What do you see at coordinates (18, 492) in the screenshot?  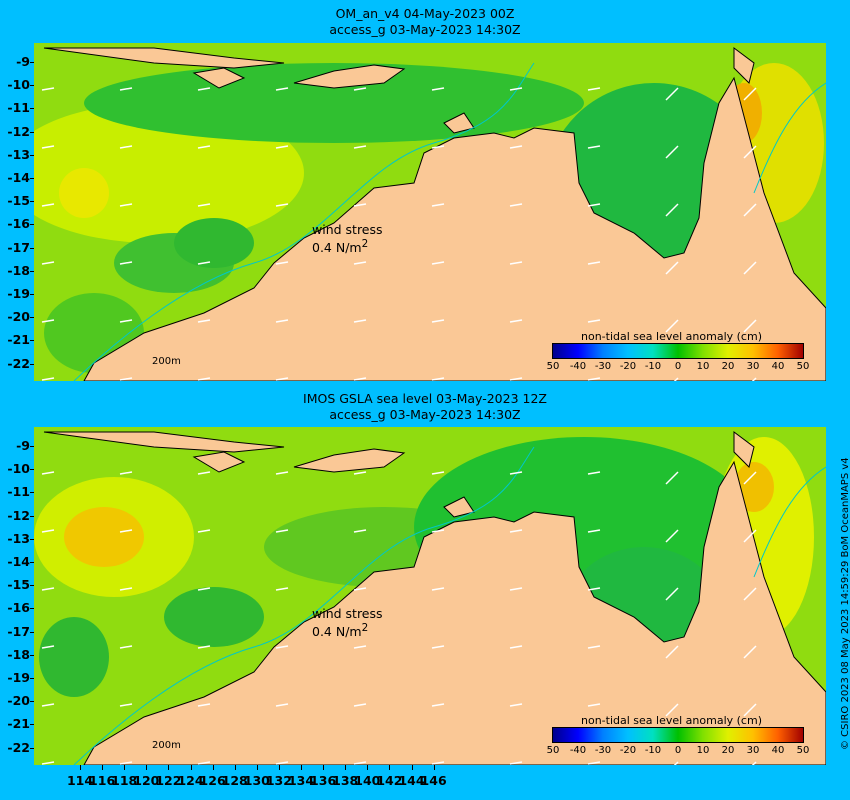 I see `latitude-tick-label: -11` at bounding box center [18, 492].